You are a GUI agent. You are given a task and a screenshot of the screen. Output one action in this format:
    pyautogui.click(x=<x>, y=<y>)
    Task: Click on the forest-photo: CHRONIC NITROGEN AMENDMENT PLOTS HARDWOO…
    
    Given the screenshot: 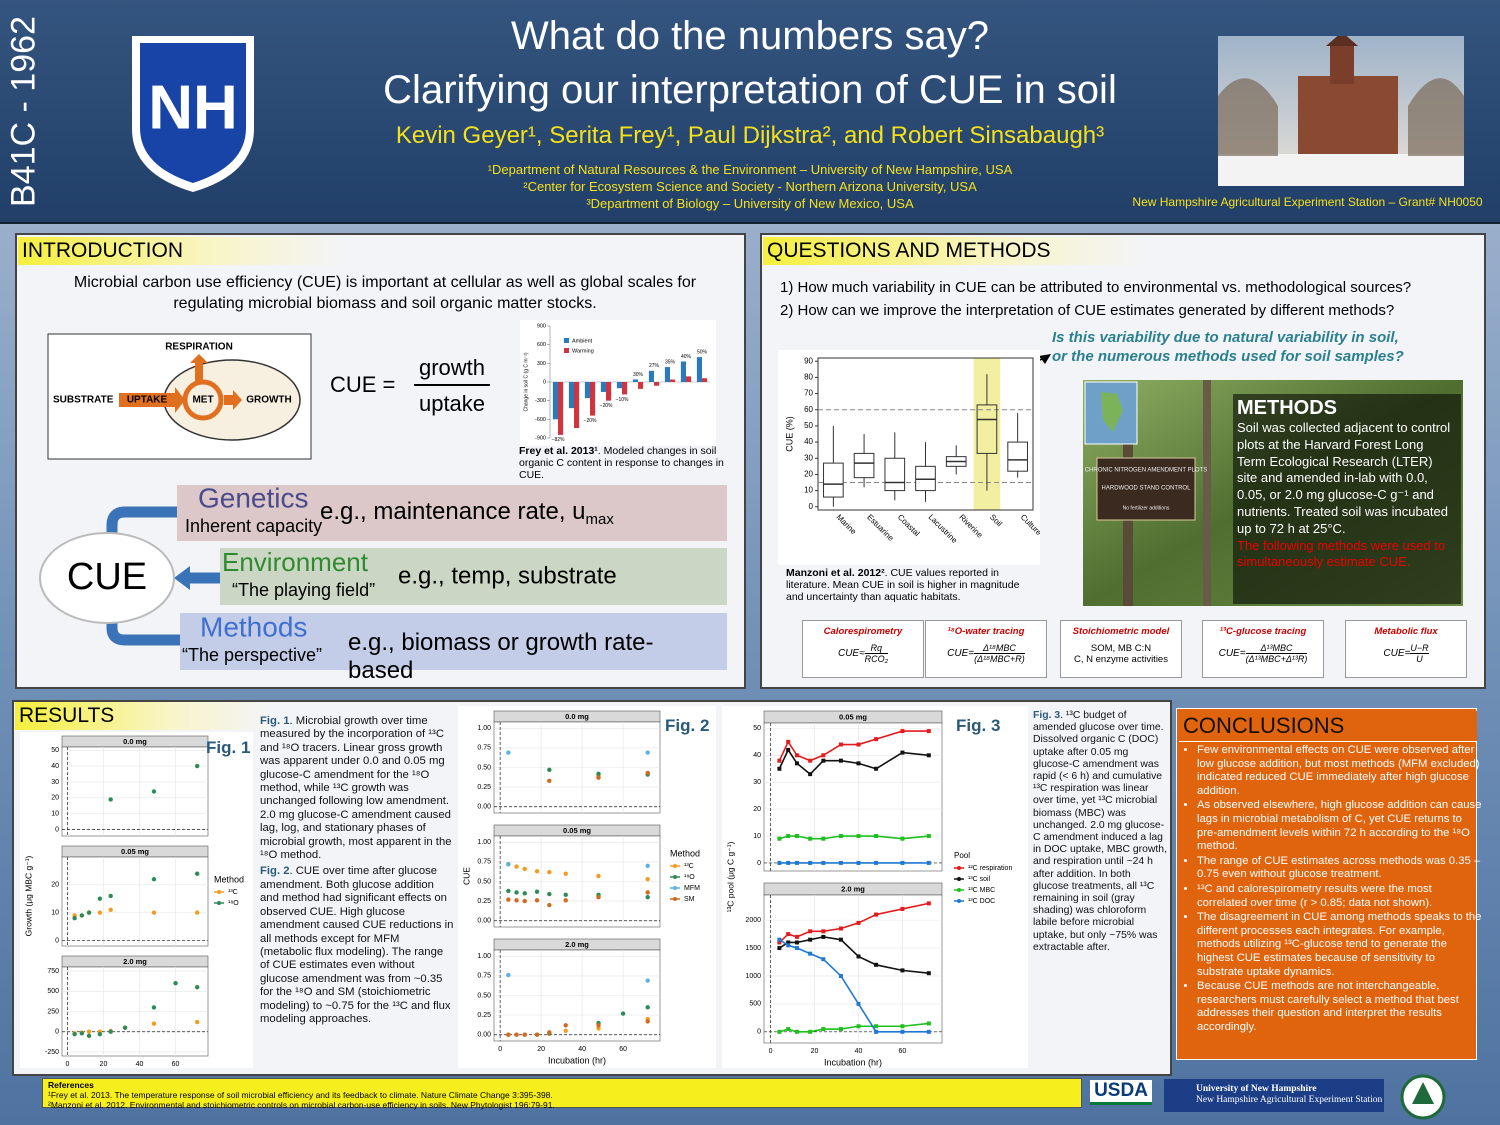 What is the action you would take?
    pyautogui.click(x=1273, y=493)
    